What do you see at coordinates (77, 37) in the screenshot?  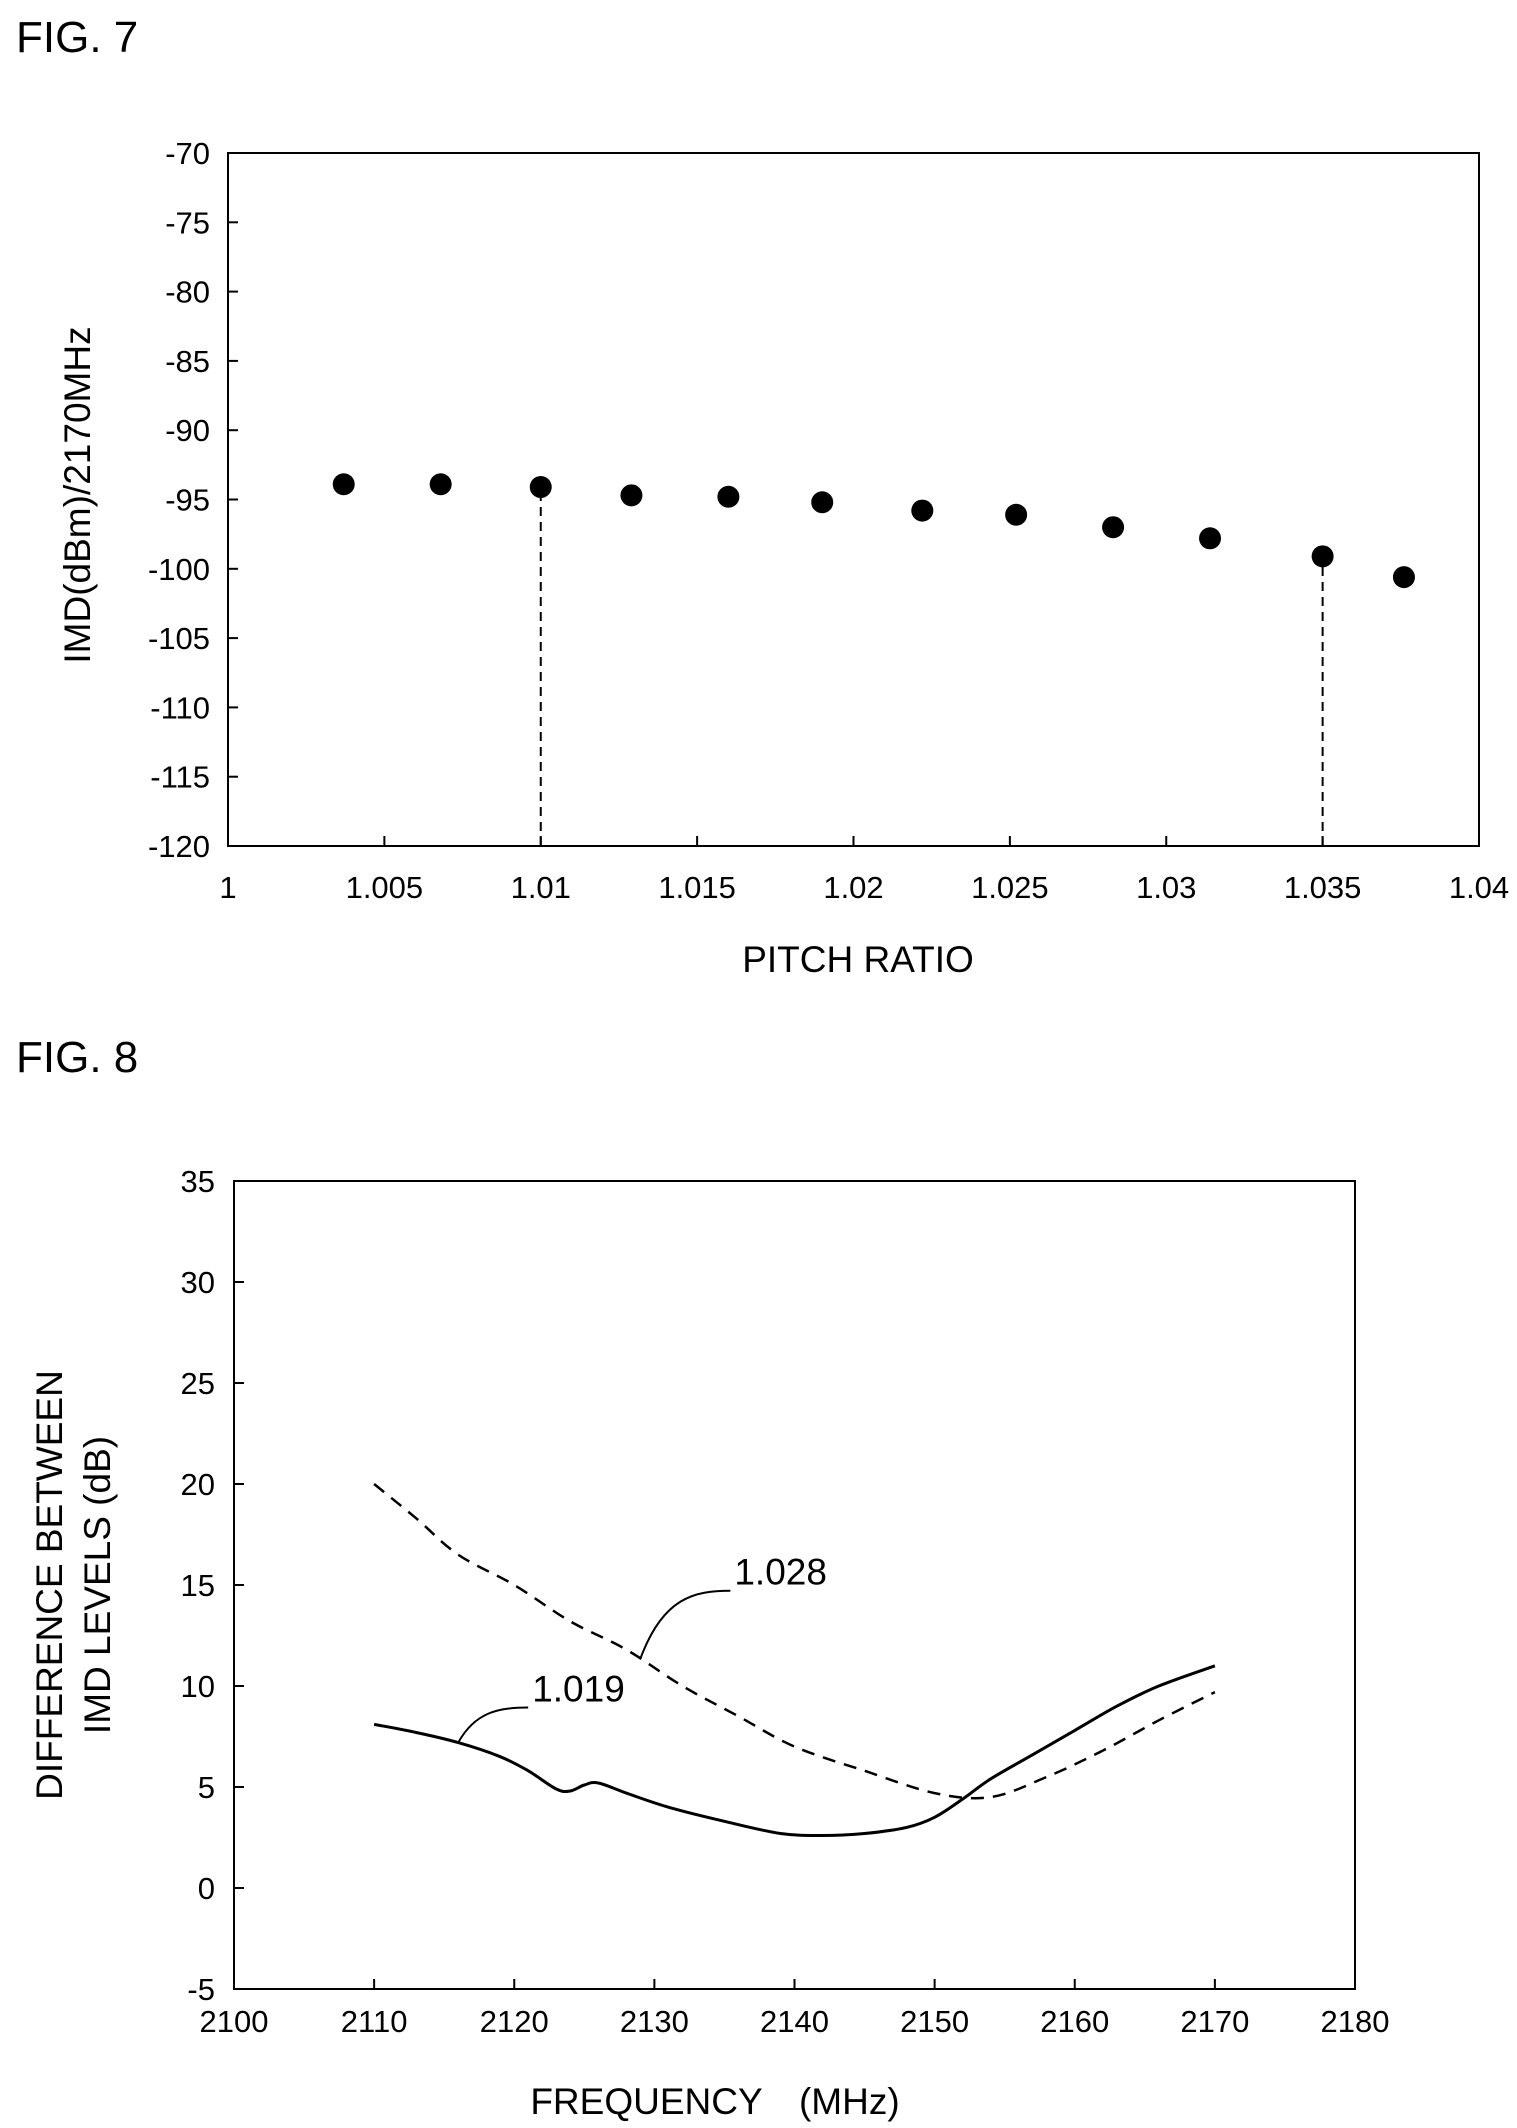 I see `fig7-label: FIG. 7` at bounding box center [77, 37].